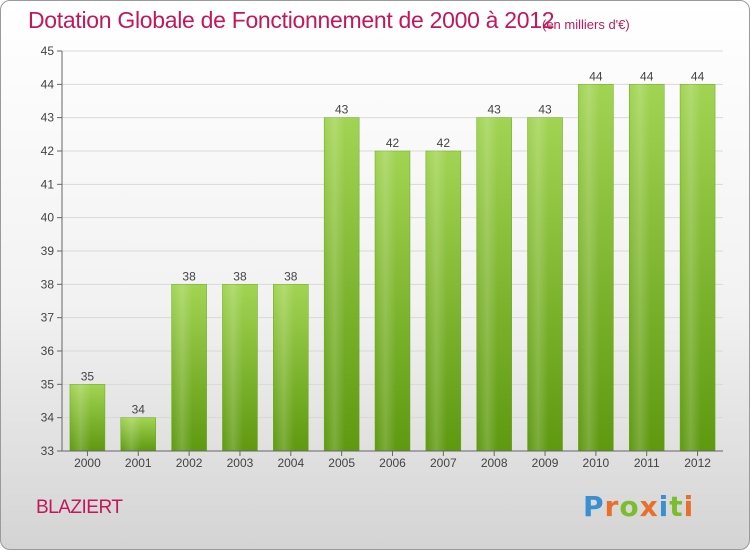 Image resolution: width=750 pixels, height=550 pixels. What do you see at coordinates (494, 463) in the screenshot?
I see `x-tick-label: 2008` at bounding box center [494, 463].